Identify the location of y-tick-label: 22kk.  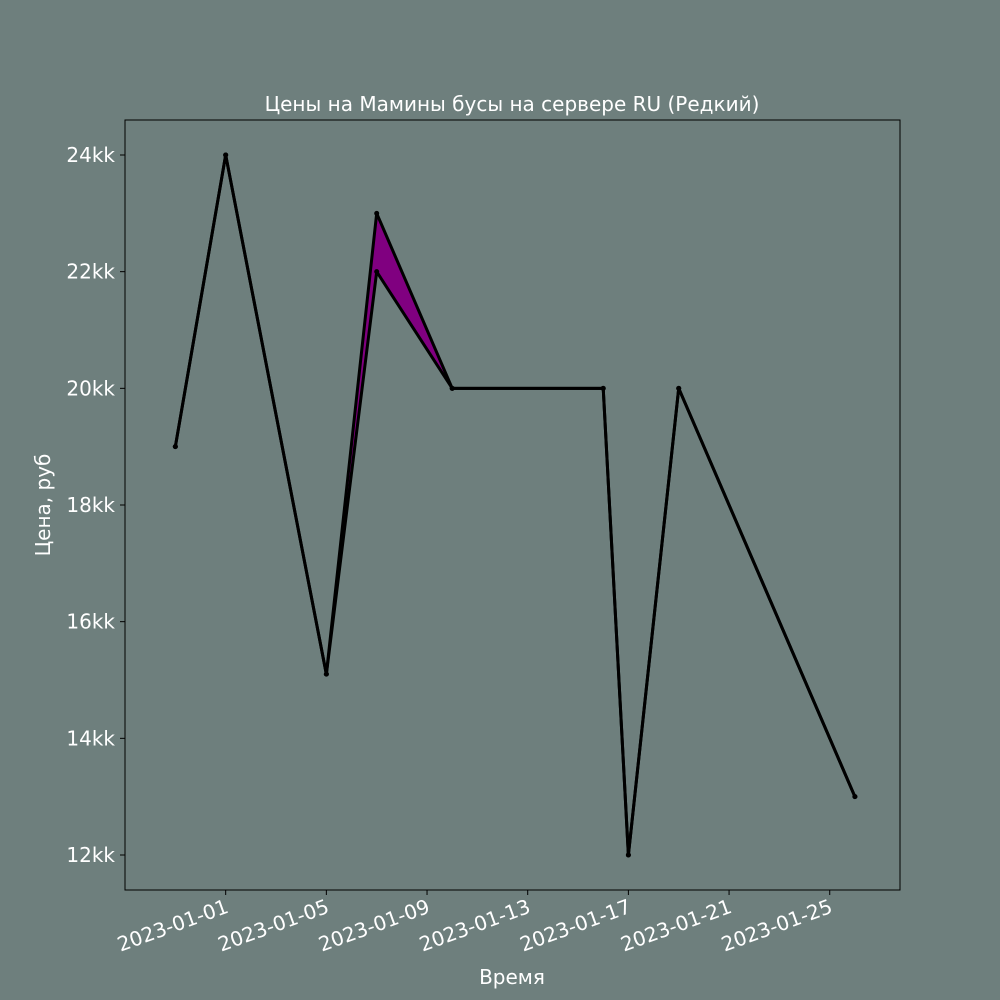
(90, 272).